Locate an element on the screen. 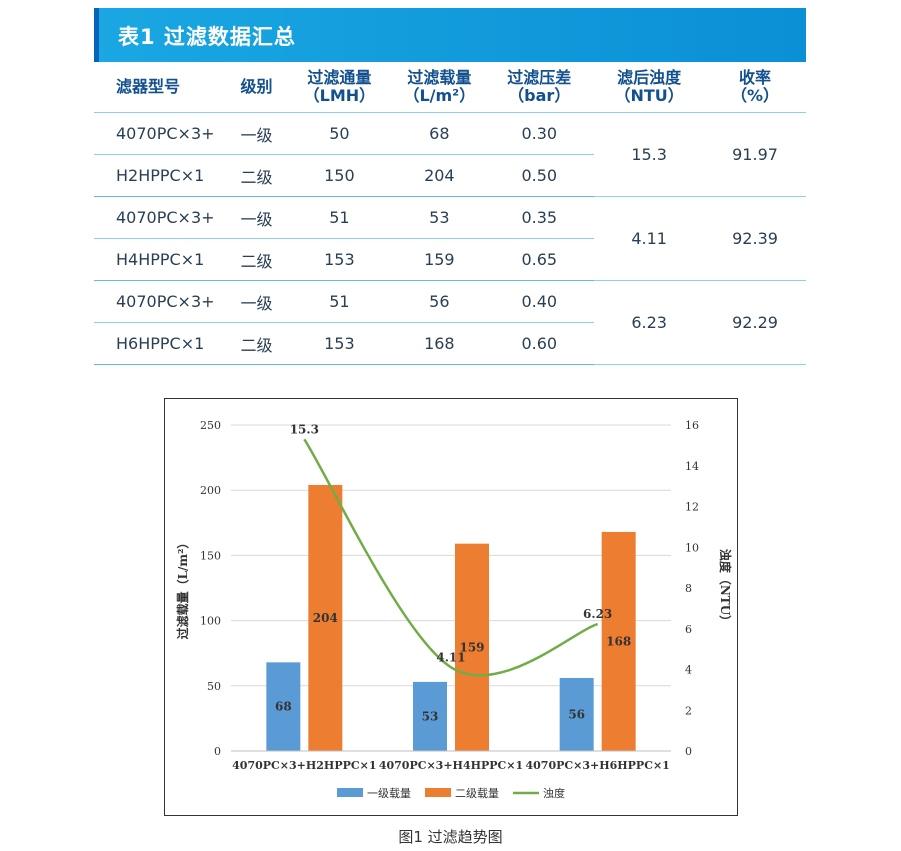 This screenshot has height=851, width=901. table-title-bar: 表1 过滤数据汇总 is located at coordinates (450, 35).